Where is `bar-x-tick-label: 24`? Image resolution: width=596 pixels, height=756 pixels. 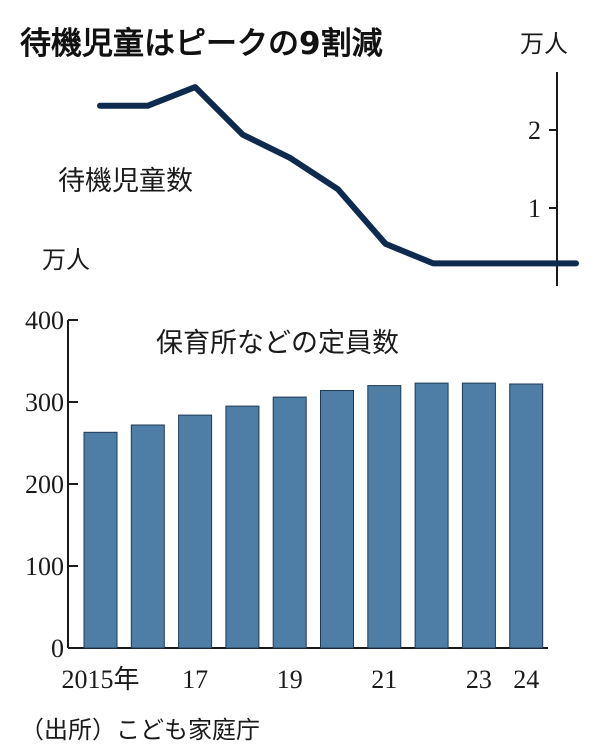
bar-x-tick-label: 24 is located at coordinates (526, 679).